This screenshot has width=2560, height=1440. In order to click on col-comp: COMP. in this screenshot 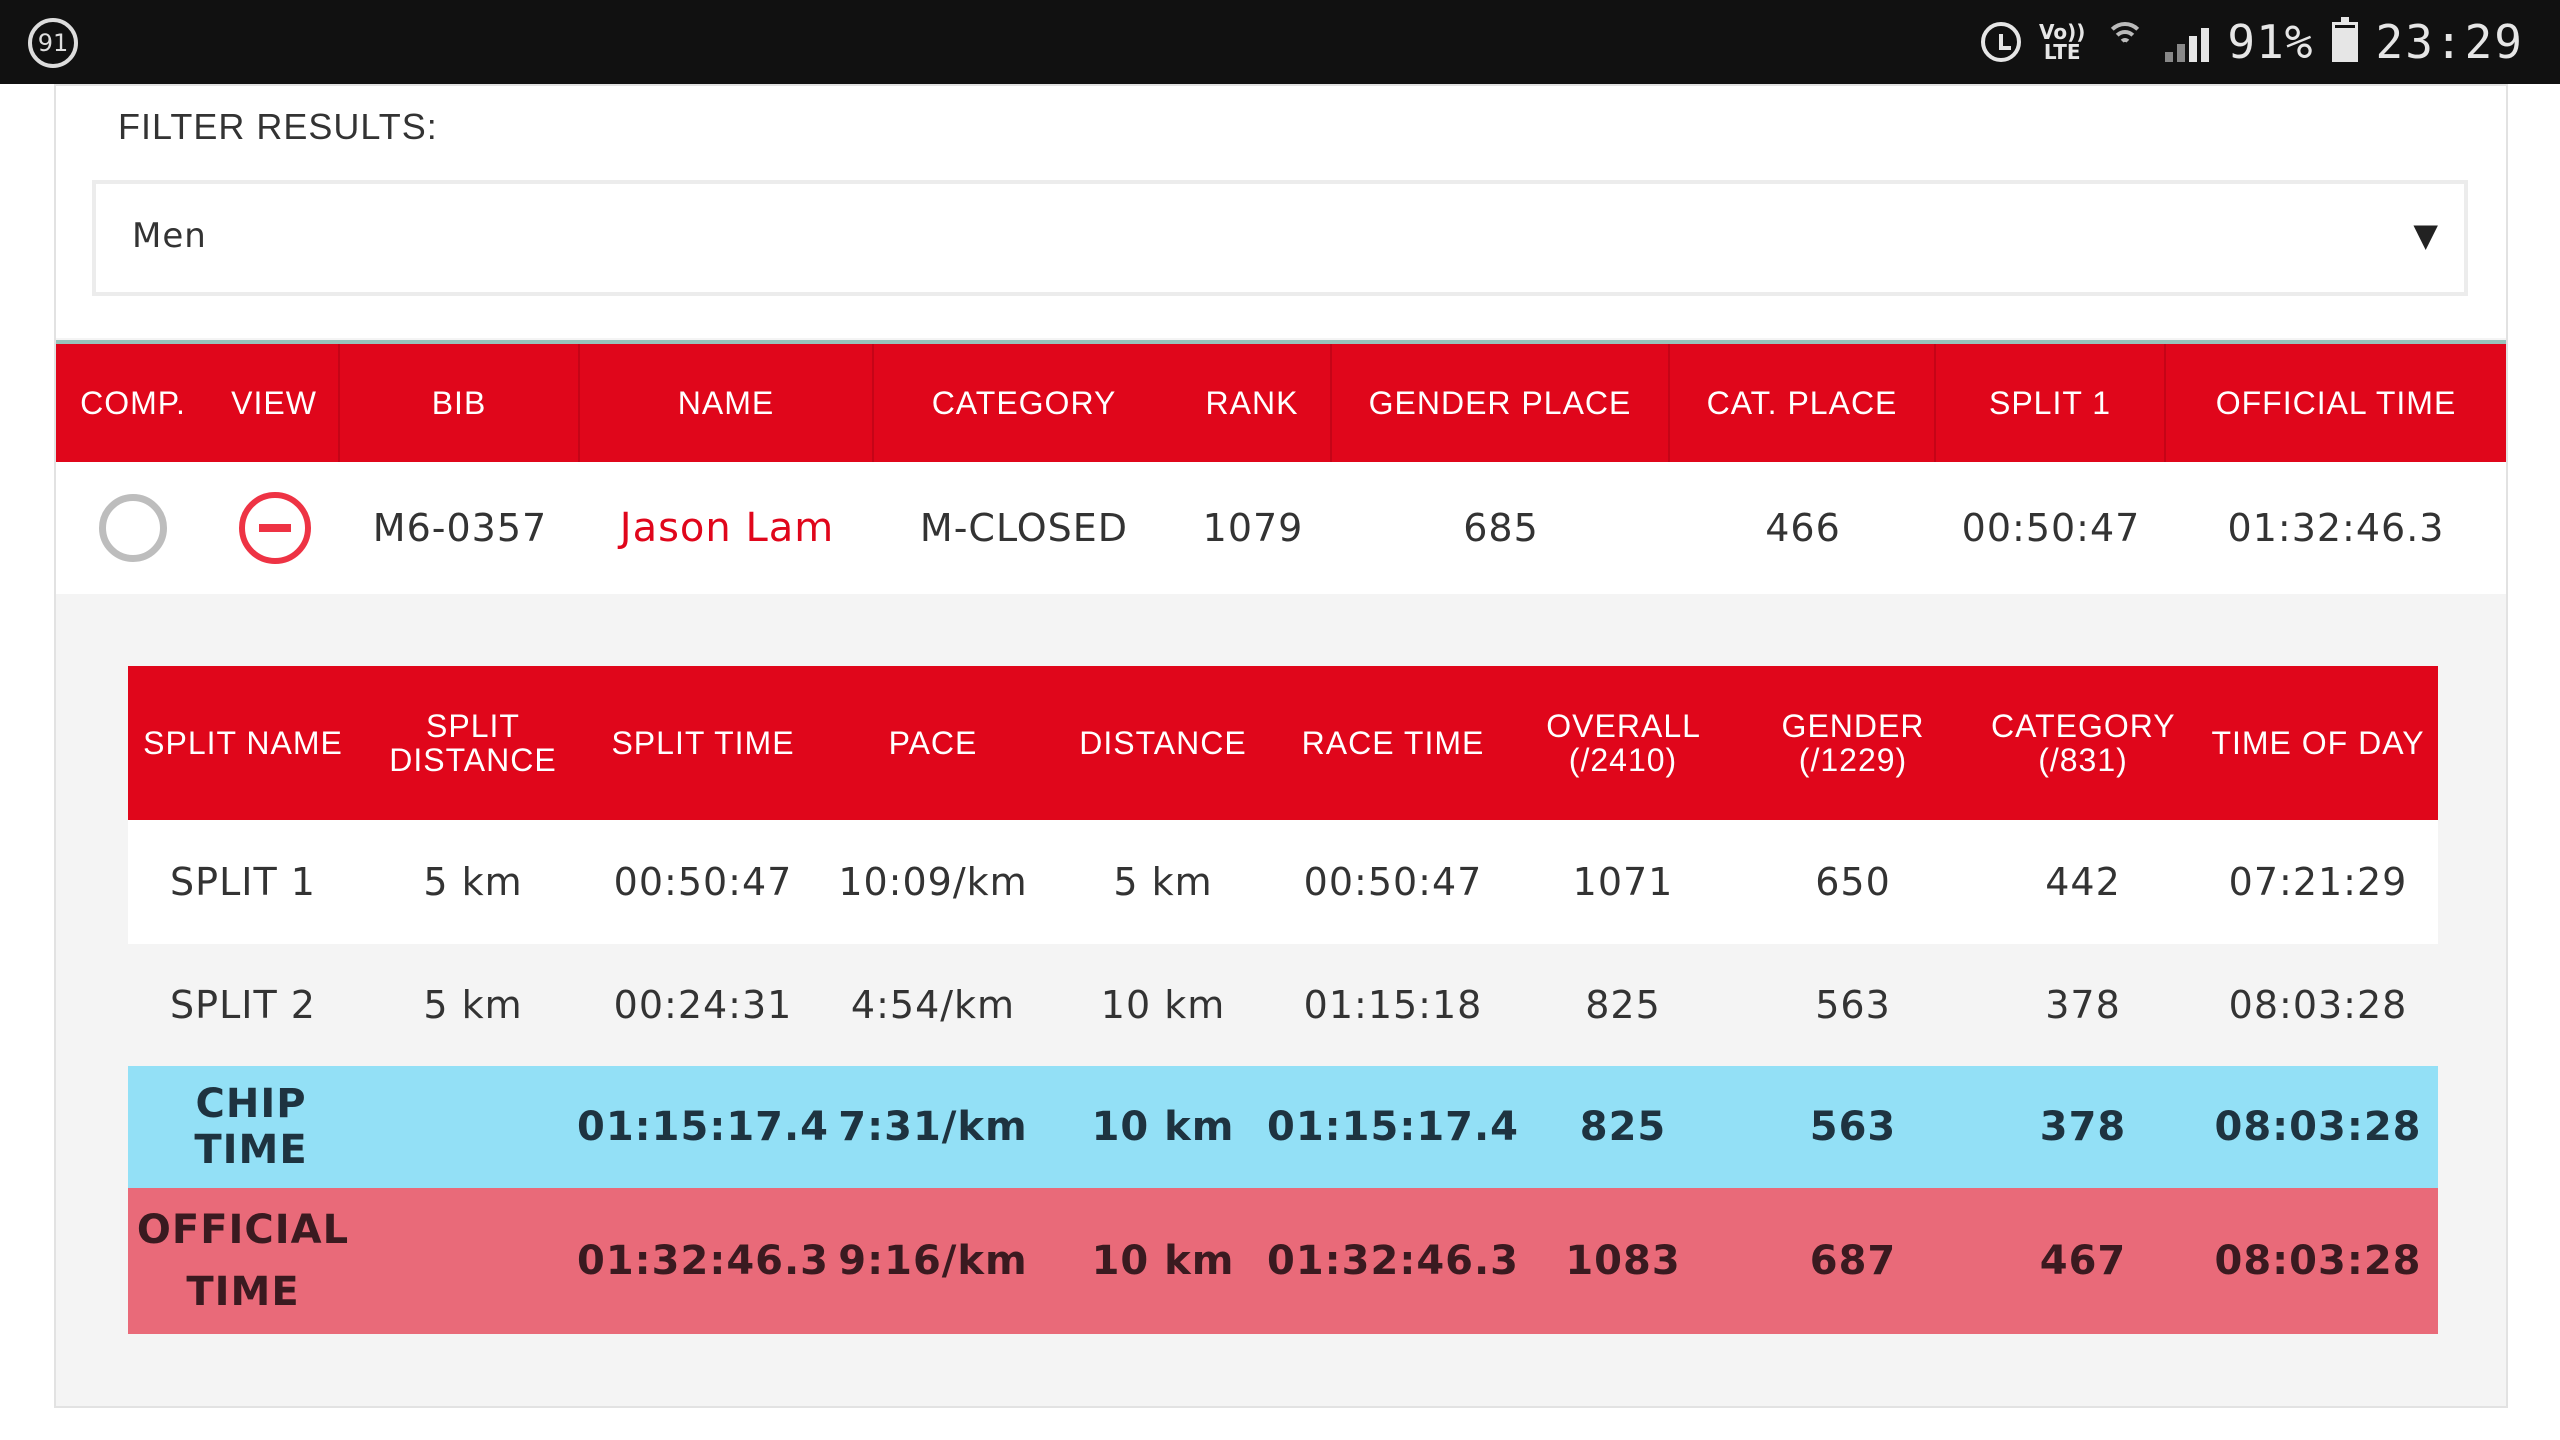, I will do `click(133, 402)`.